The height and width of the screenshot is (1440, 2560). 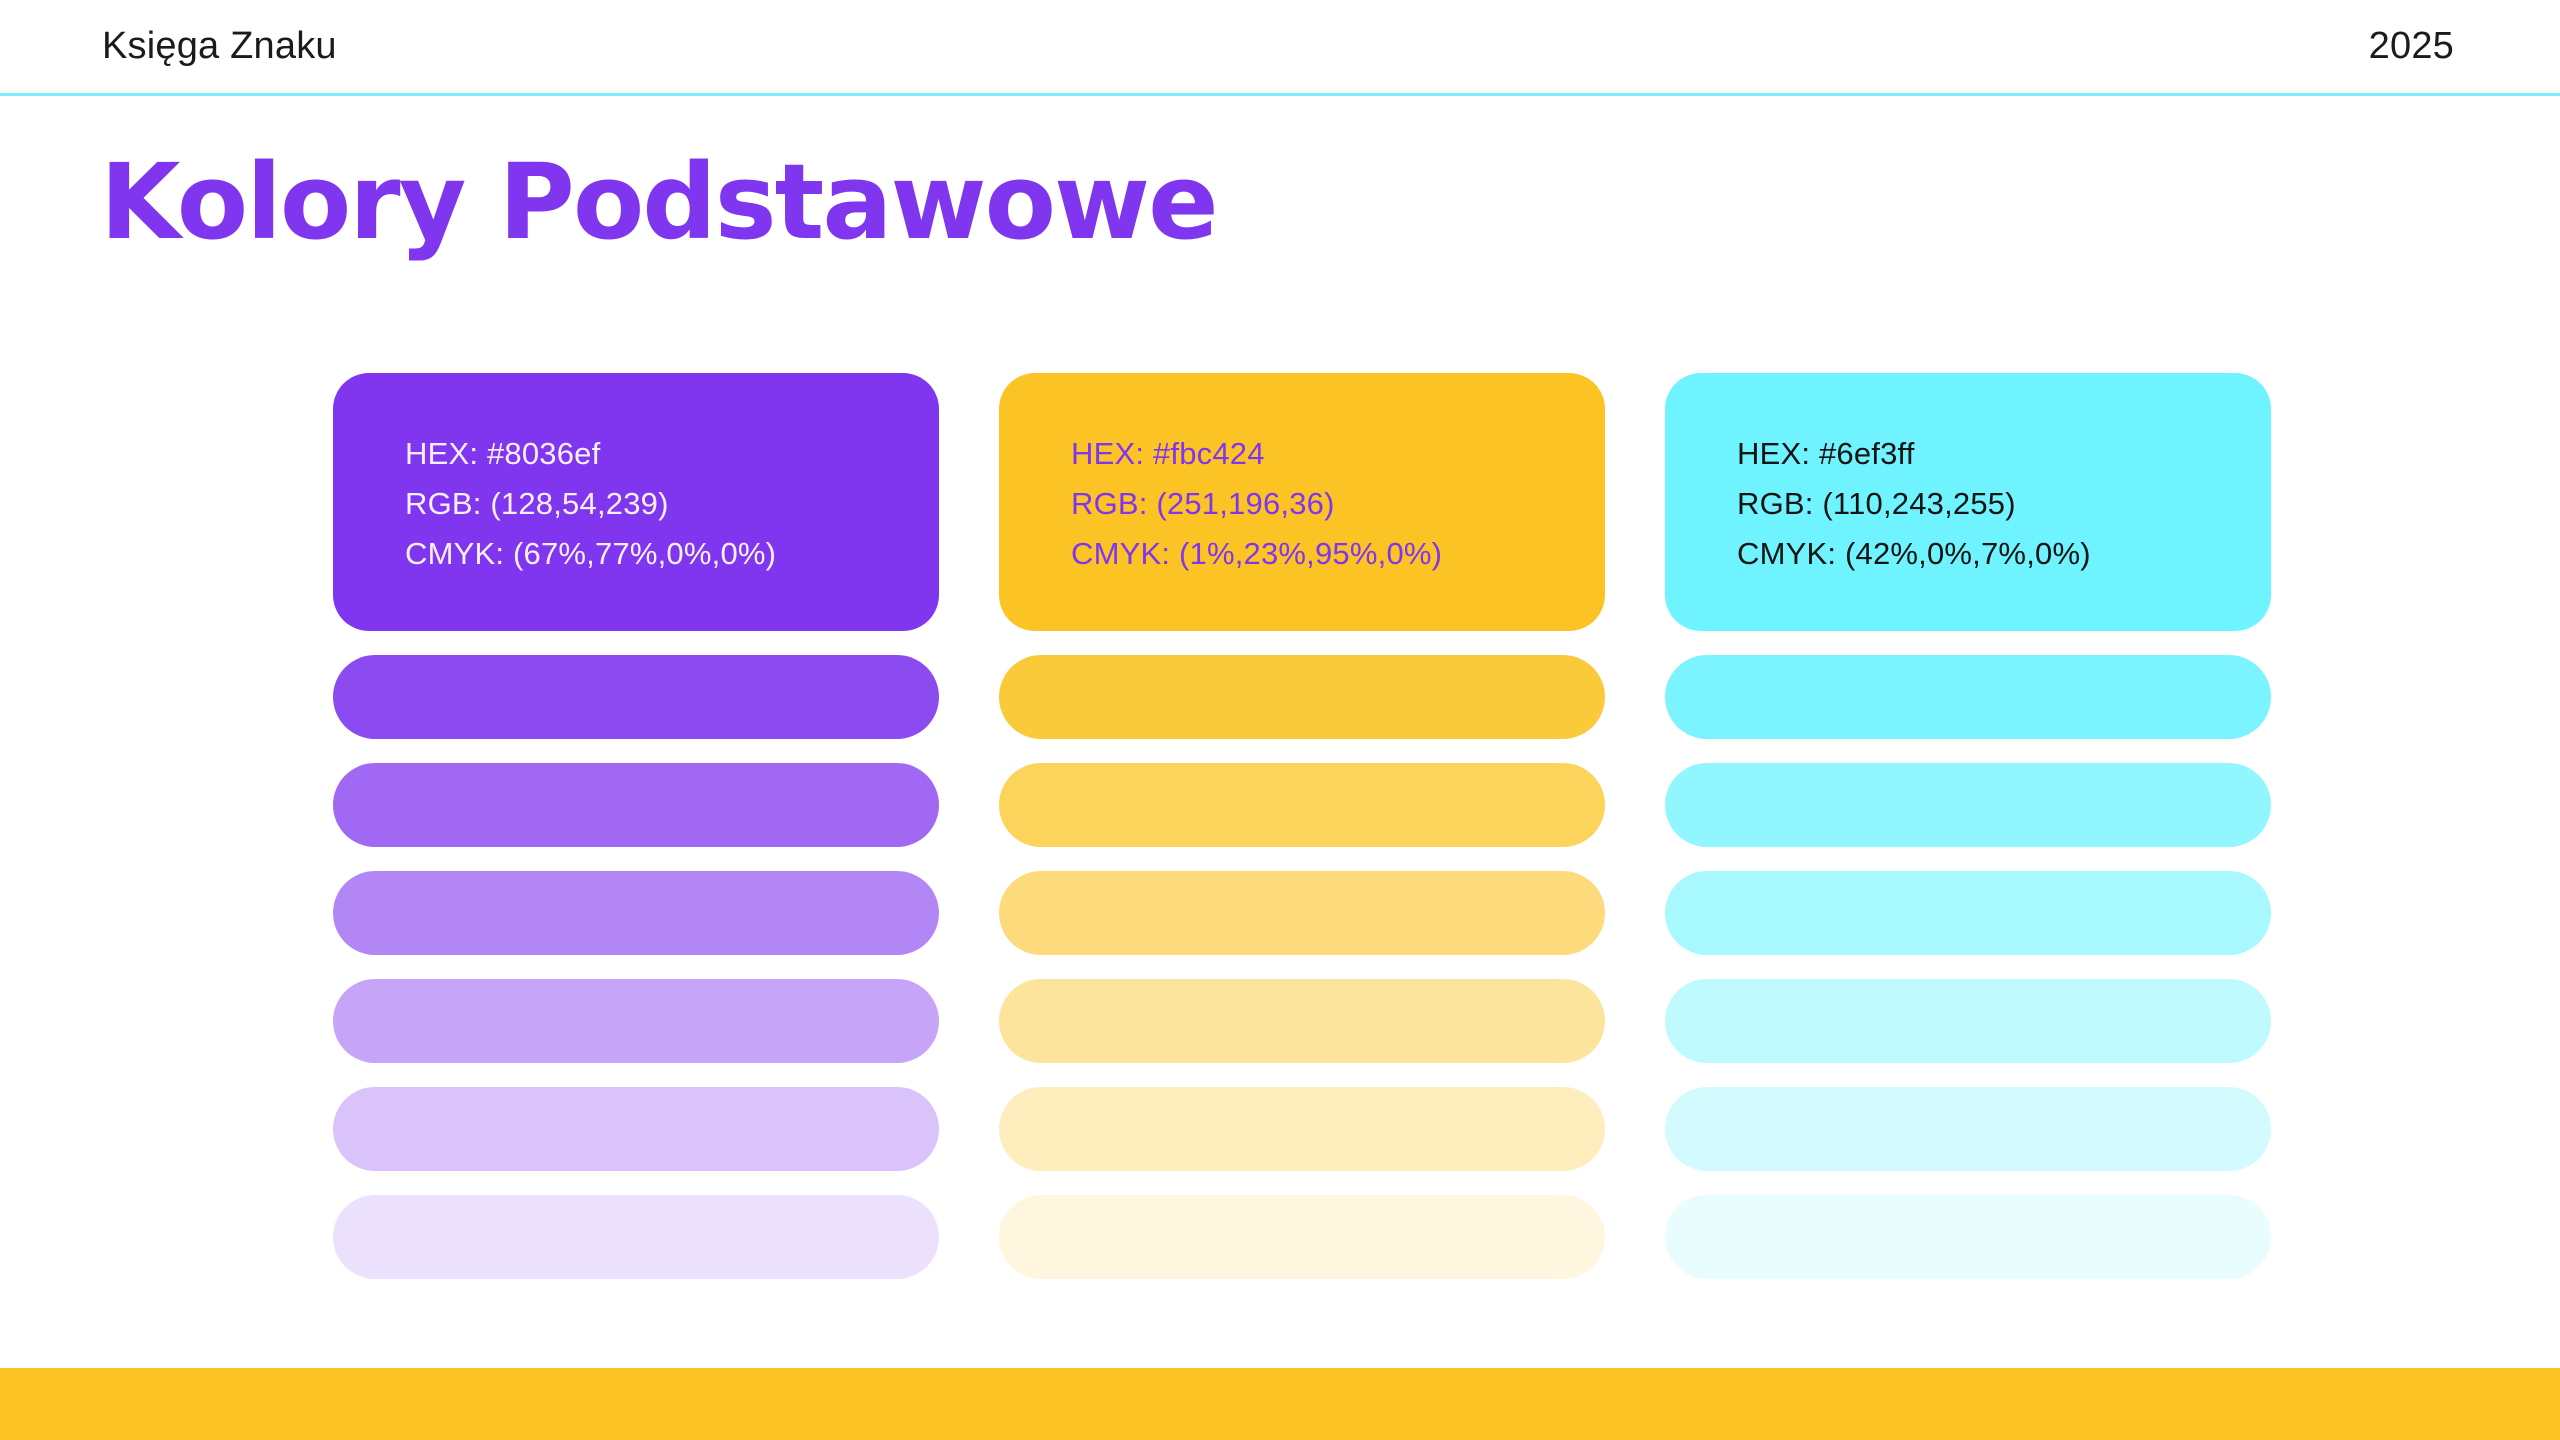 I want to click on color-cmyk-line: CMYK: (67%,77%,0%,0%), so click(x=591, y=553).